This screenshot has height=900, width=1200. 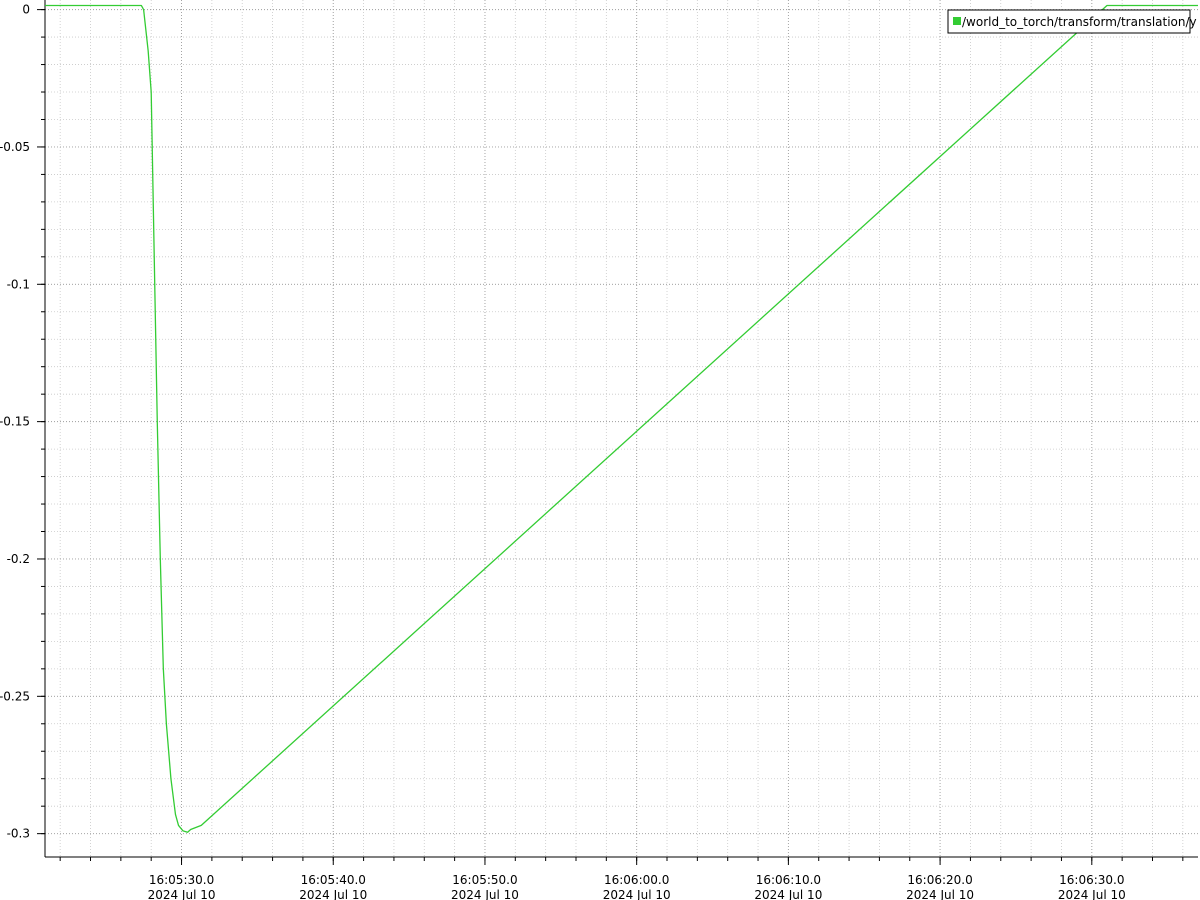 What do you see at coordinates (333, 880) in the screenshot?
I see `x-tick-label-time: 16:05:40.0` at bounding box center [333, 880].